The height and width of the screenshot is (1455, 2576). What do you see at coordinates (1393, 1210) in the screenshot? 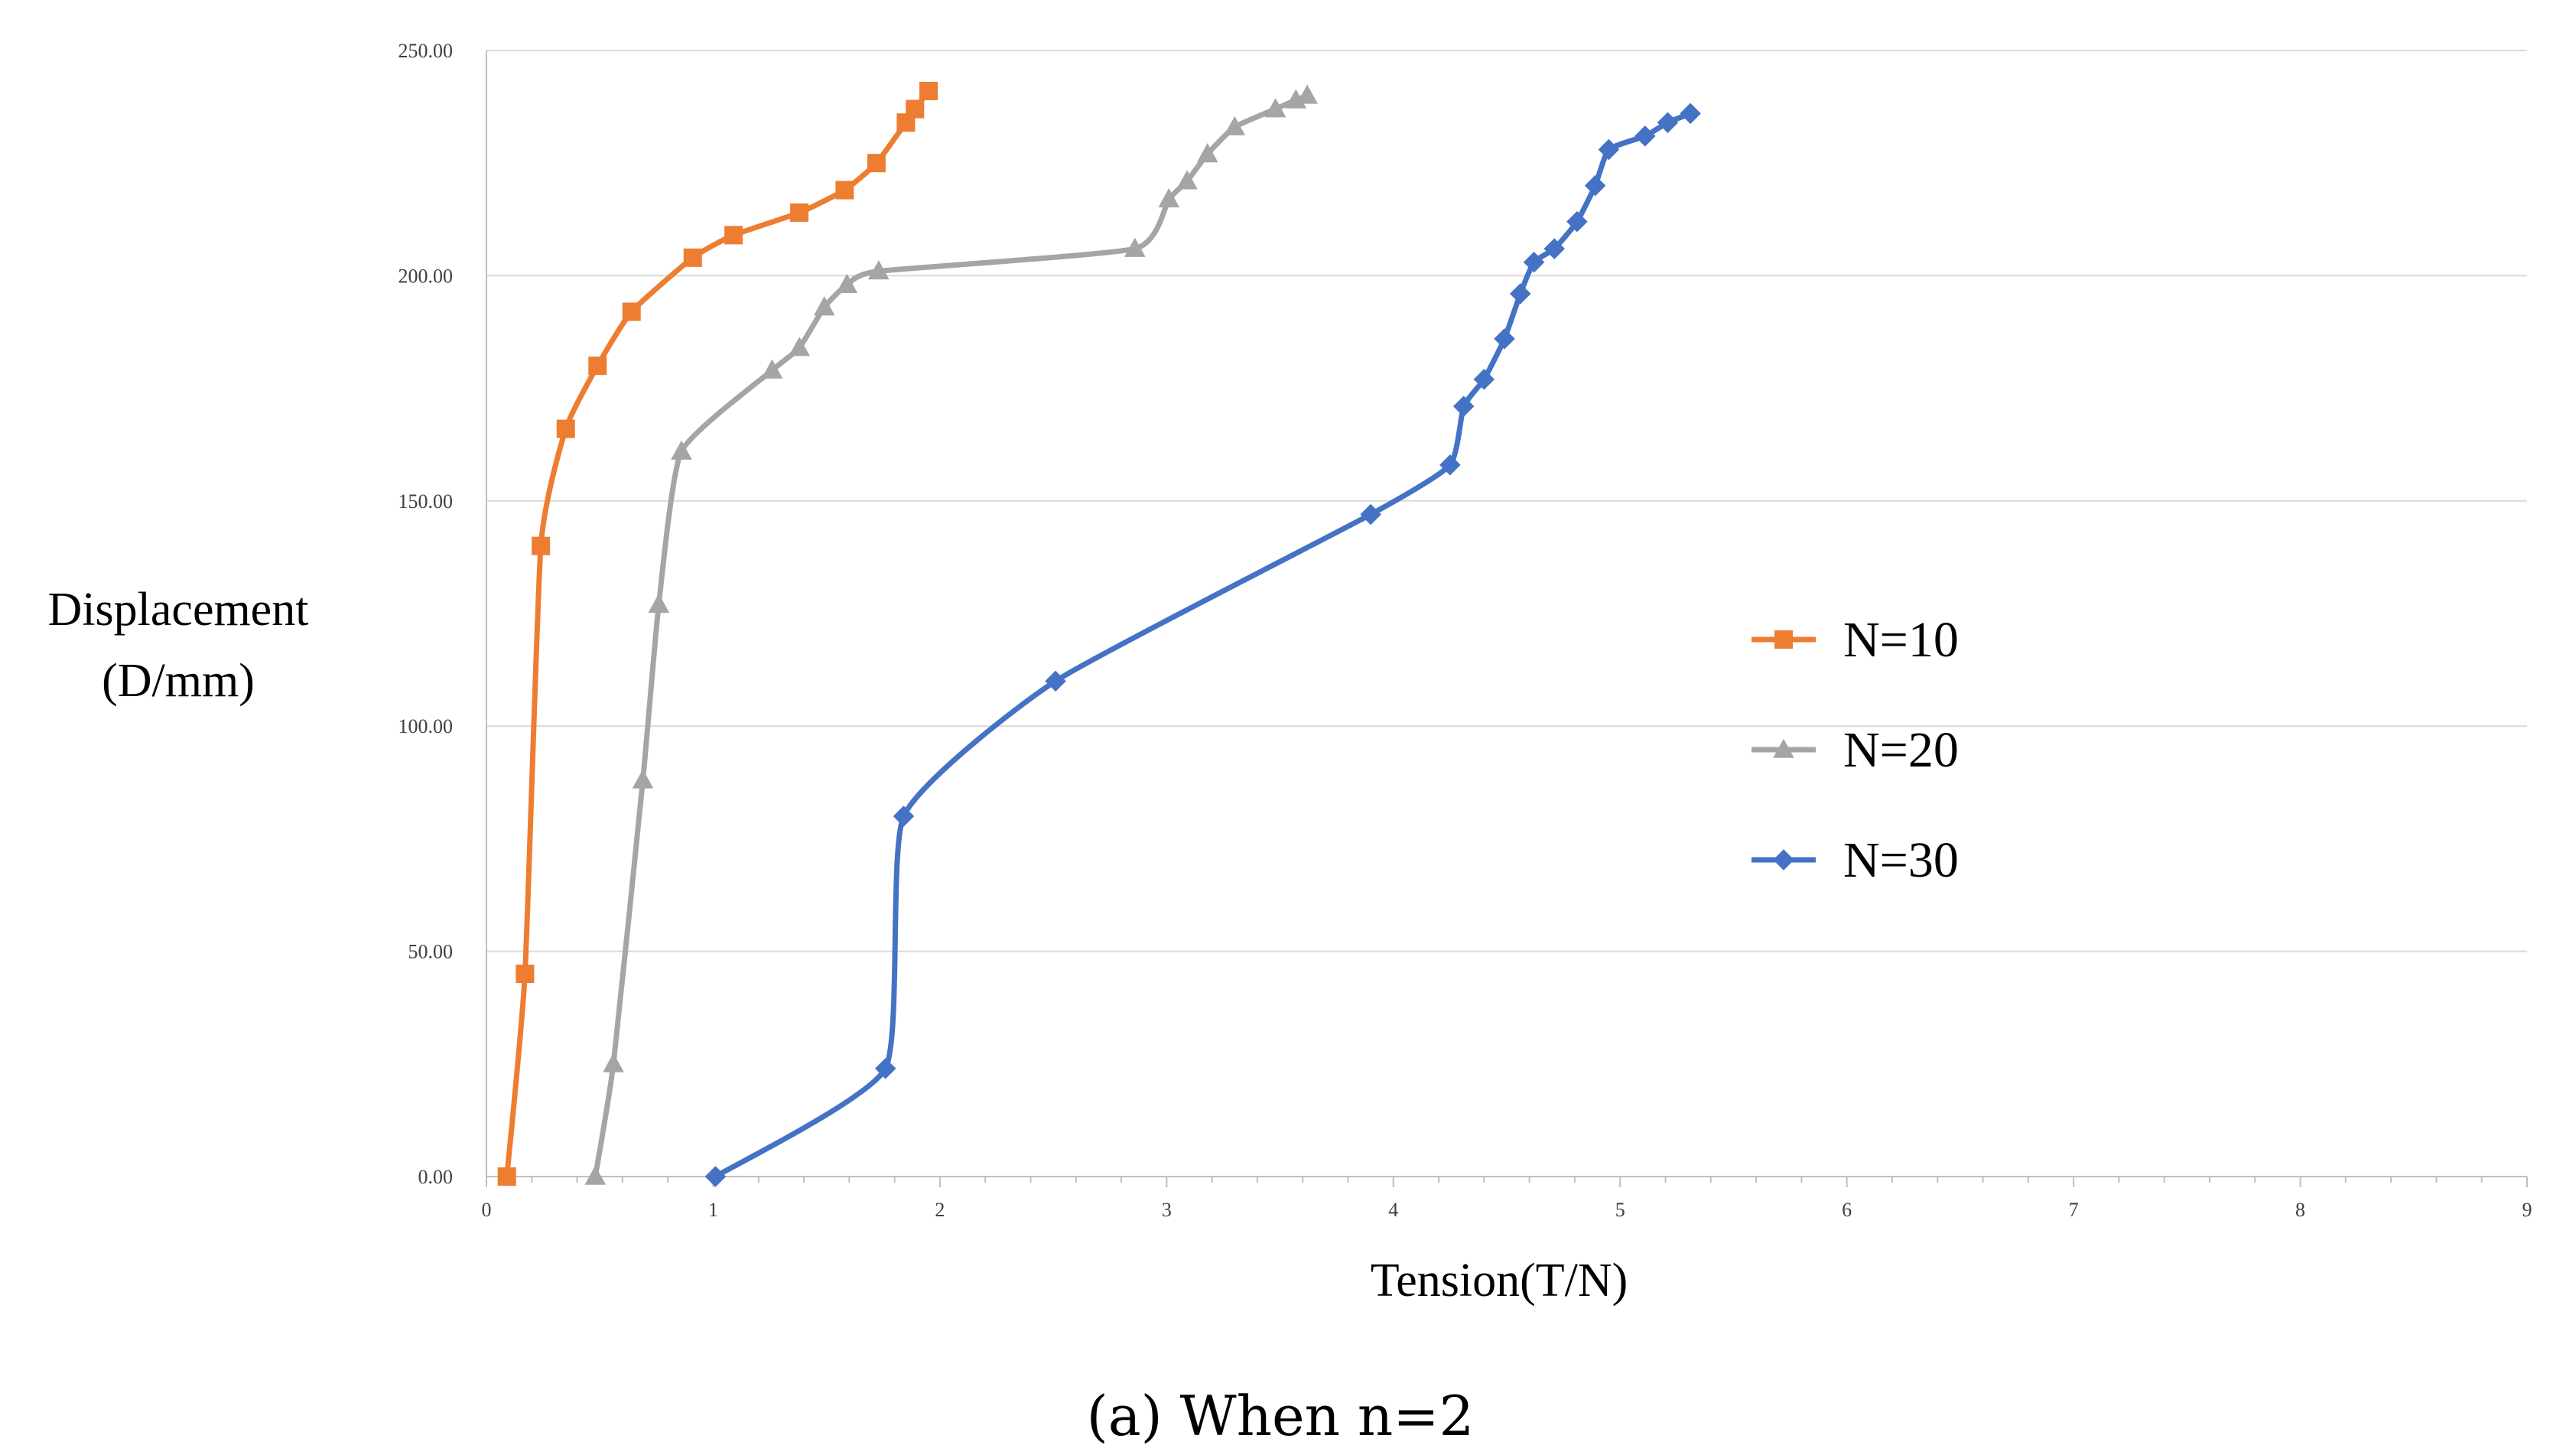
I see `x-tick-label: 4` at bounding box center [1393, 1210].